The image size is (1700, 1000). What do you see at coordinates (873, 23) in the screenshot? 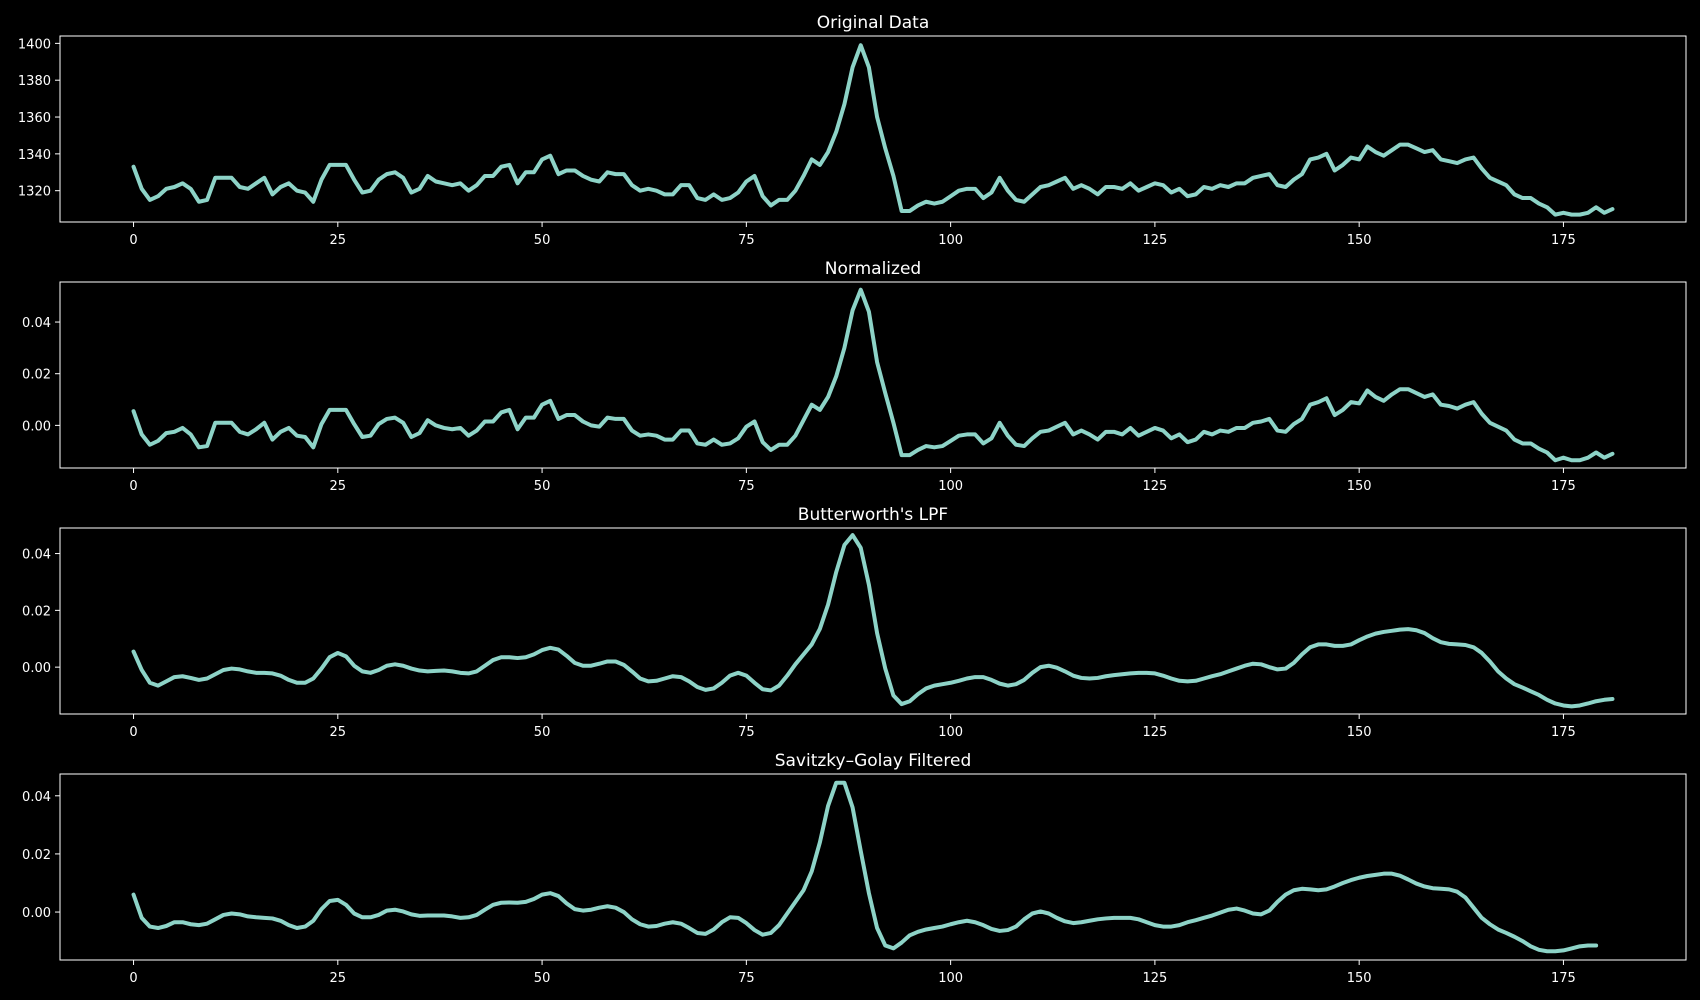
I see `subplot-title: Original Data` at bounding box center [873, 23].